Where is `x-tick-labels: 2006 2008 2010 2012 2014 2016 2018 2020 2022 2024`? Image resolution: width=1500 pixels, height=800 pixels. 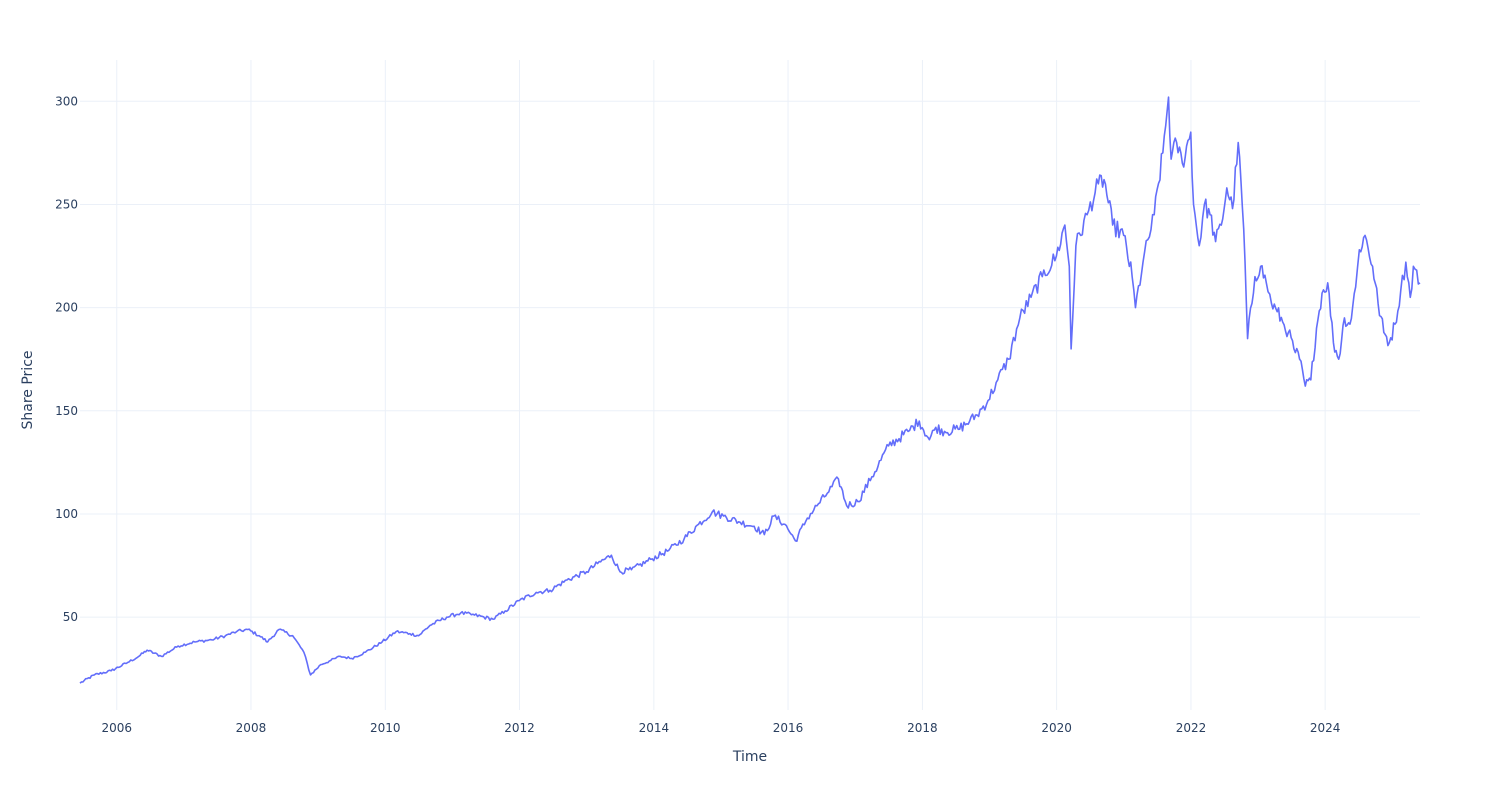 x-tick-labels: 2006 2008 2010 2012 2014 2016 2018 2020 2022 2024 is located at coordinates (720, 728).